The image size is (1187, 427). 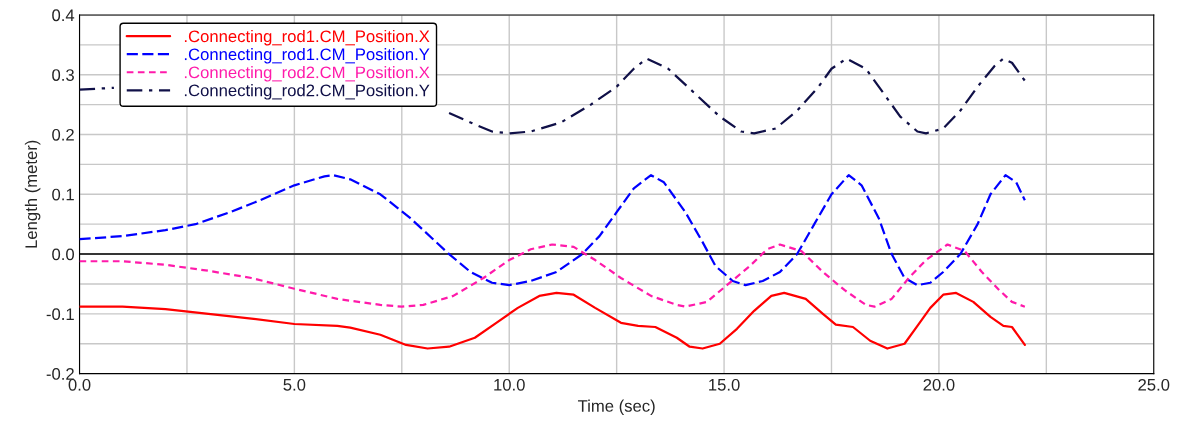 I want to click on x-axis-title: Time (sec), so click(x=616, y=407).